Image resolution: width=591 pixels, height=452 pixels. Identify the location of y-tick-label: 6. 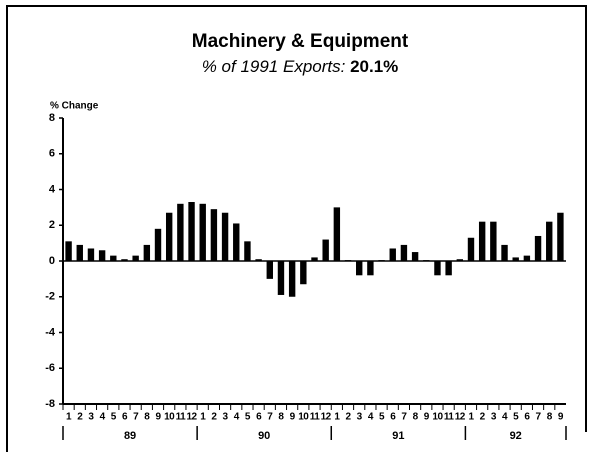
(52, 154).